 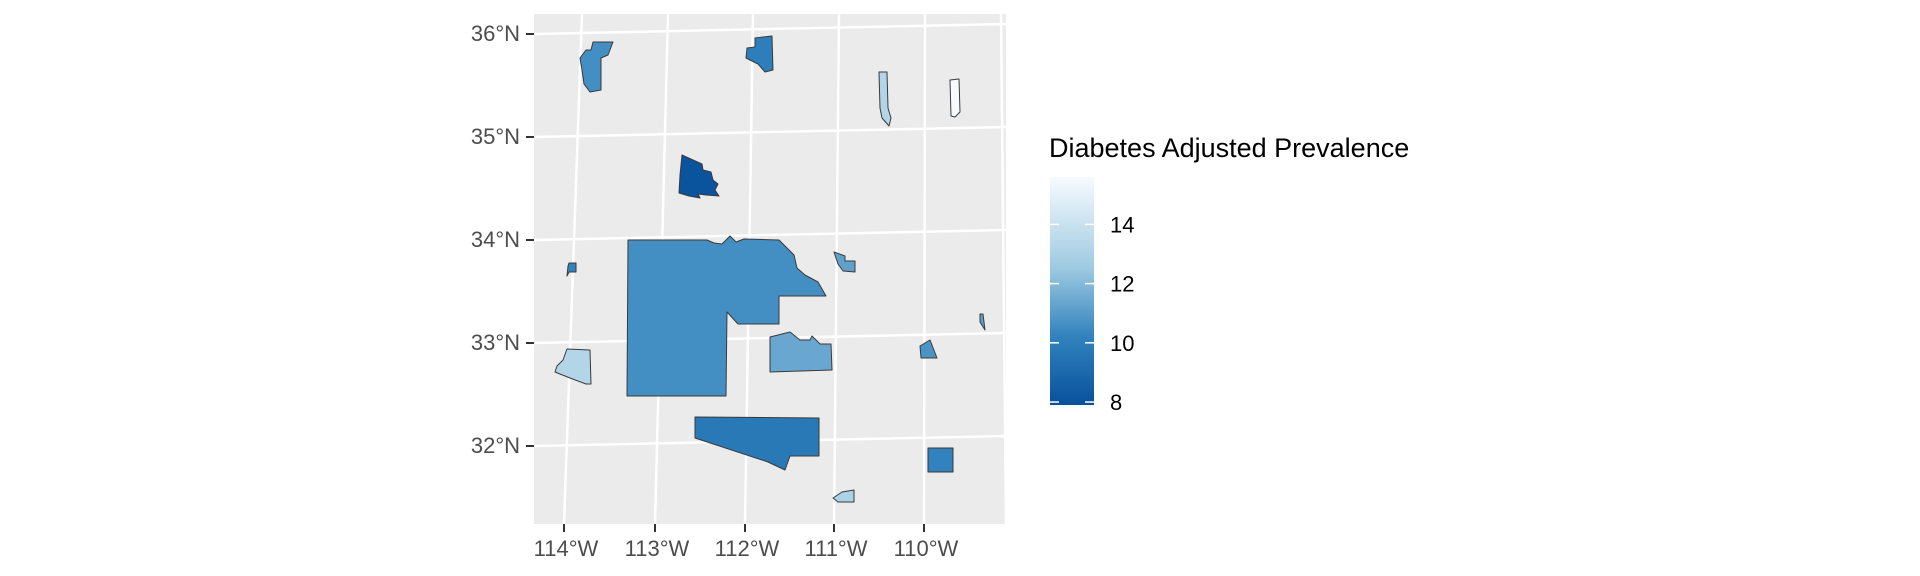 I want to click on meridian-111w, so click(x=836, y=269).